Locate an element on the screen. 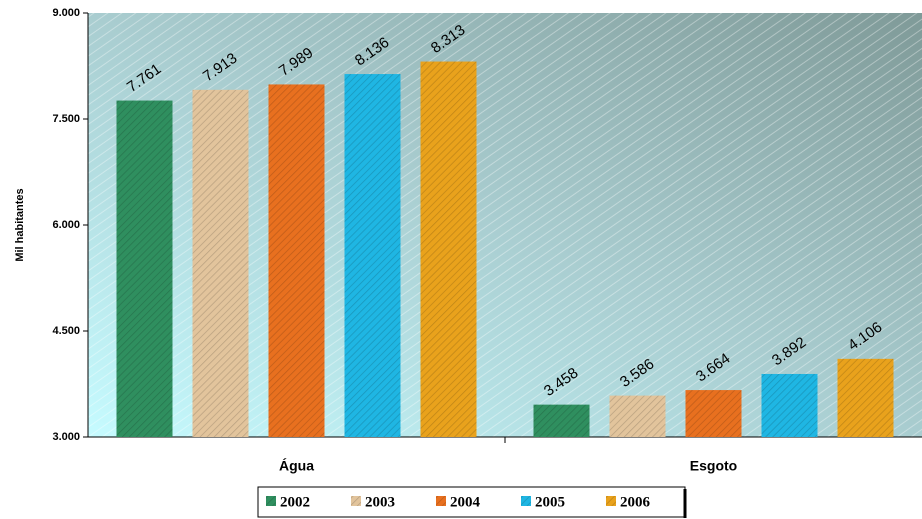 Image resolution: width=922 pixels, height=519 pixels. x-tick-label: Água is located at coordinates (296, 466).